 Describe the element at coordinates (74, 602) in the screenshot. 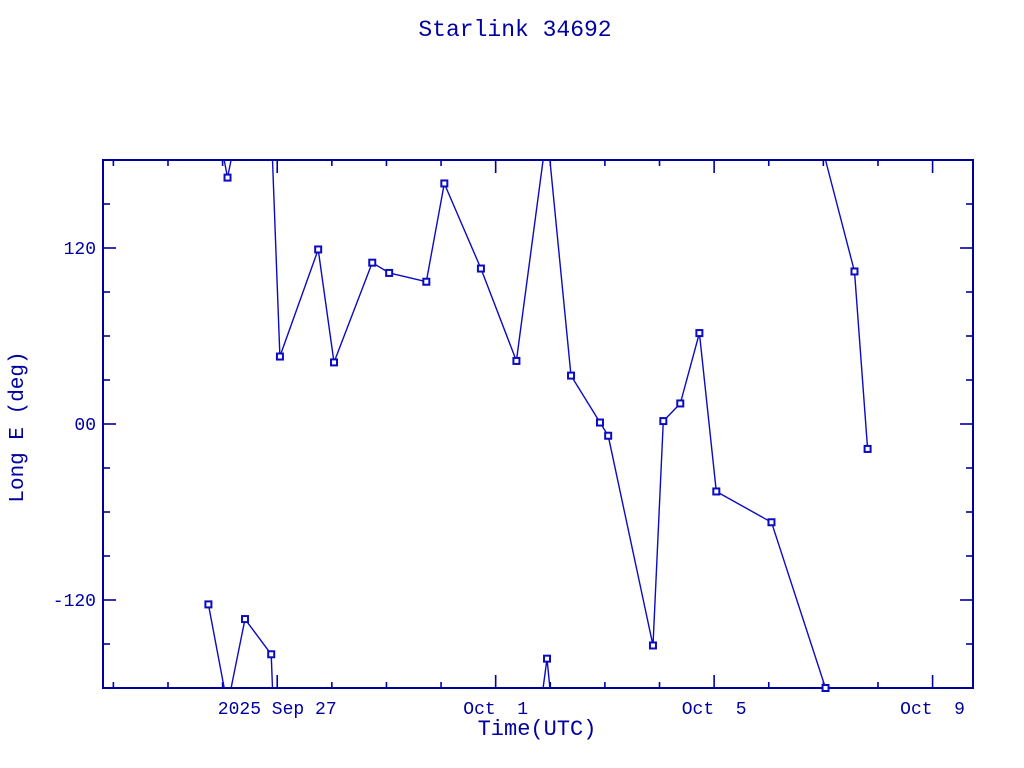

I see `y-tick-label: -120` at that location.